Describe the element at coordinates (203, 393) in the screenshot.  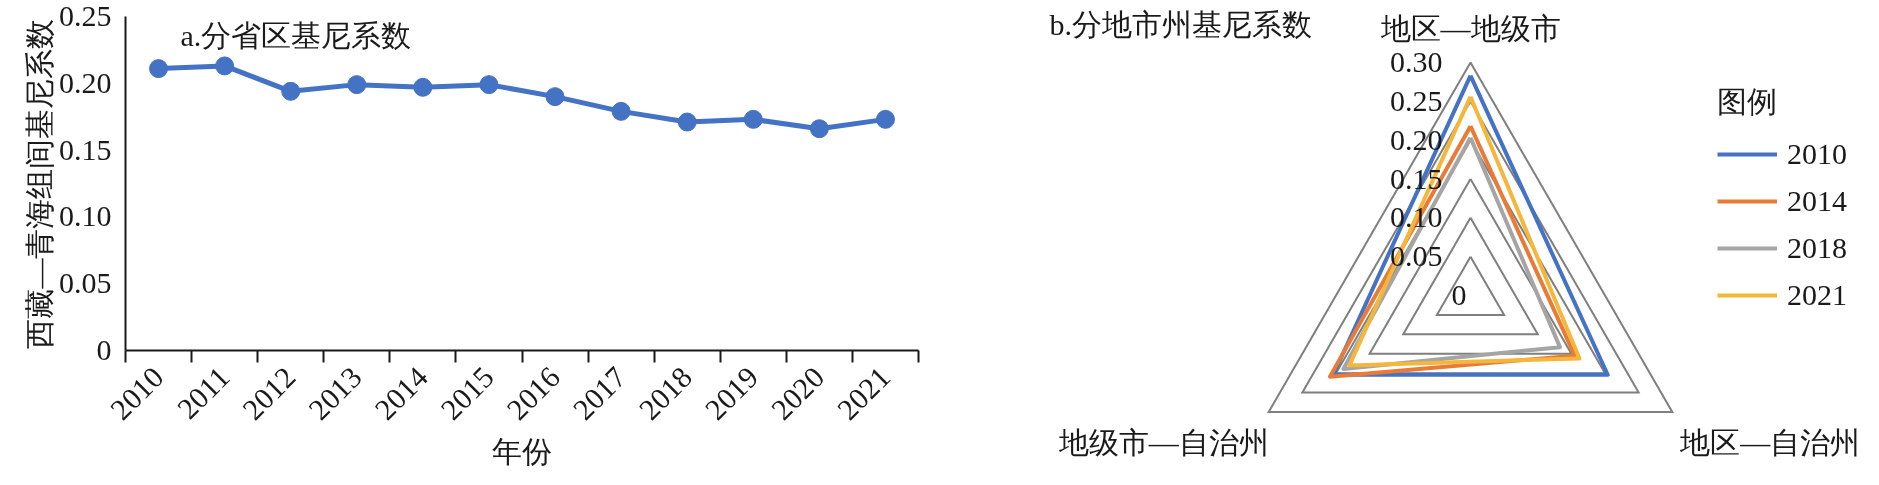
I see `x-tick-label: 2011` at that location.